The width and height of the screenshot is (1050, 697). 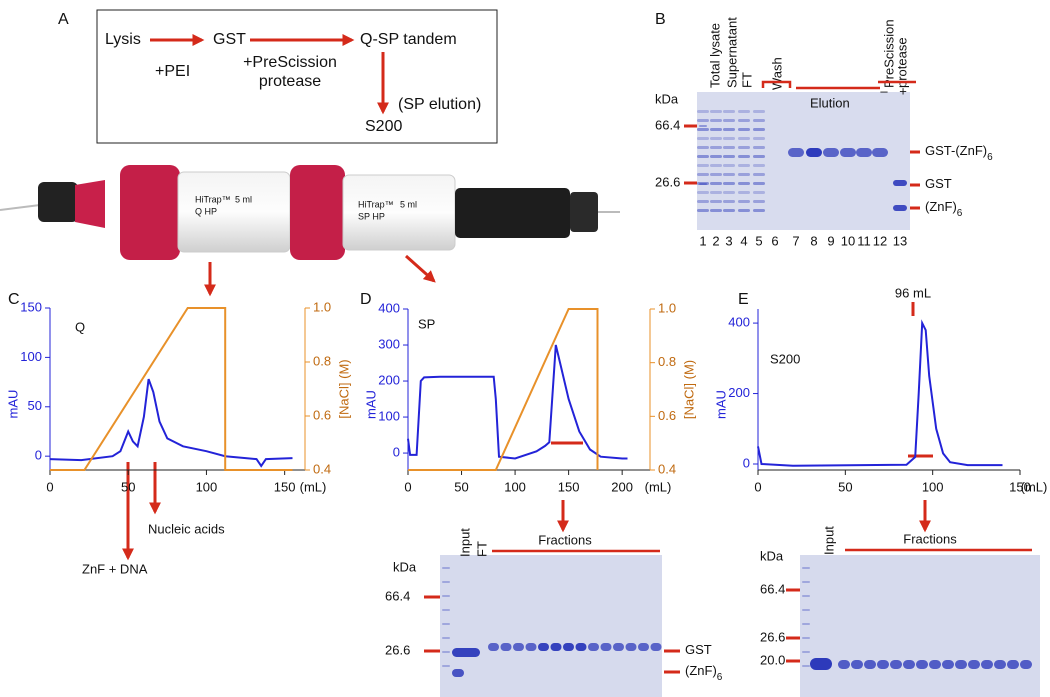 I want to click on marker-label: 20.0, so click(x=772, y=659).